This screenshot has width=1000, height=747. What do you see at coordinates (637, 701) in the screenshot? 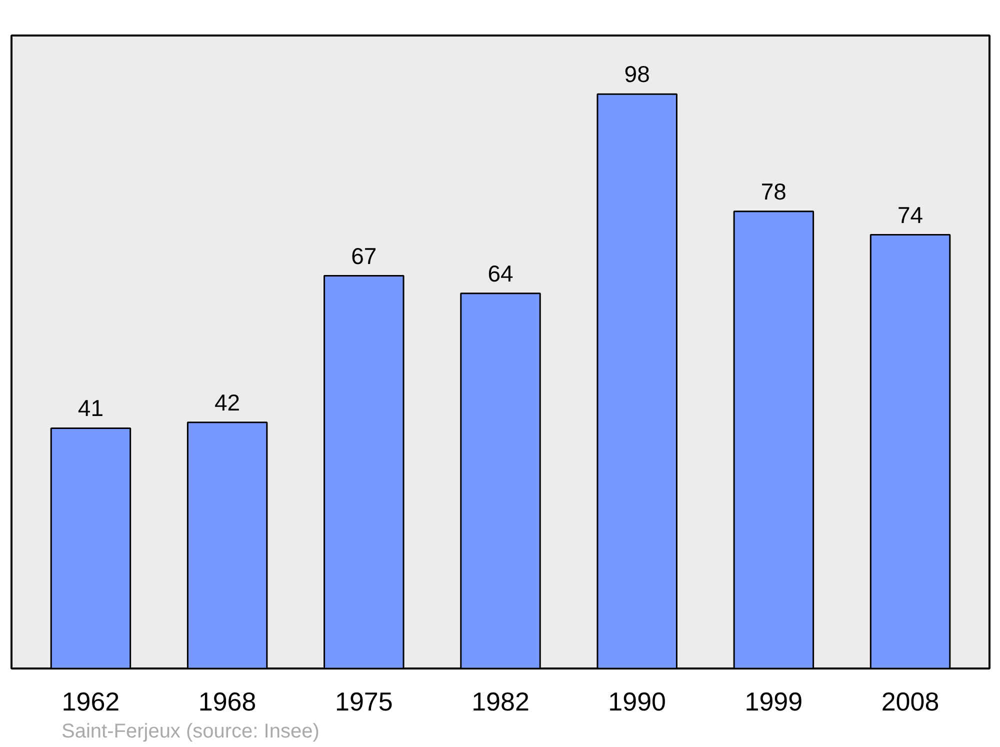
I see `x-tick-label: 1990` at bounding box center [637, 701].